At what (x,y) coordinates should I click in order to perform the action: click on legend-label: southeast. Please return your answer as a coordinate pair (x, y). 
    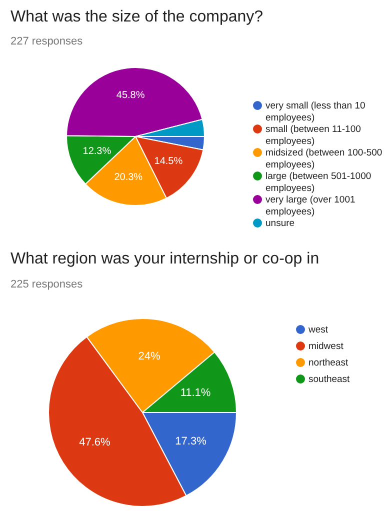
    Looking at the image, I should click on (329, 379).